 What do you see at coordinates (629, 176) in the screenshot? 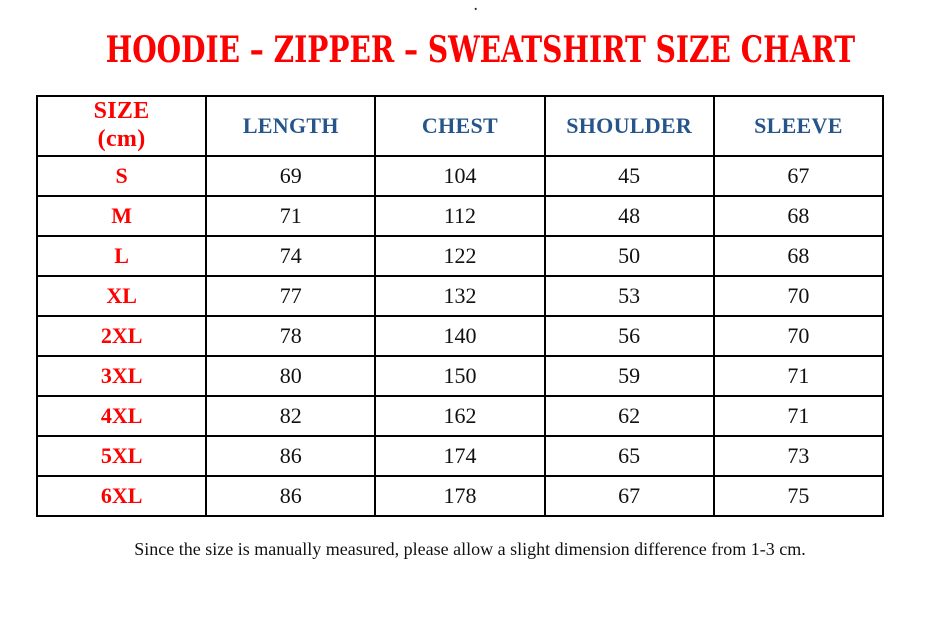
I see `shoulder-value: 45` at bounding box center [629, 176].